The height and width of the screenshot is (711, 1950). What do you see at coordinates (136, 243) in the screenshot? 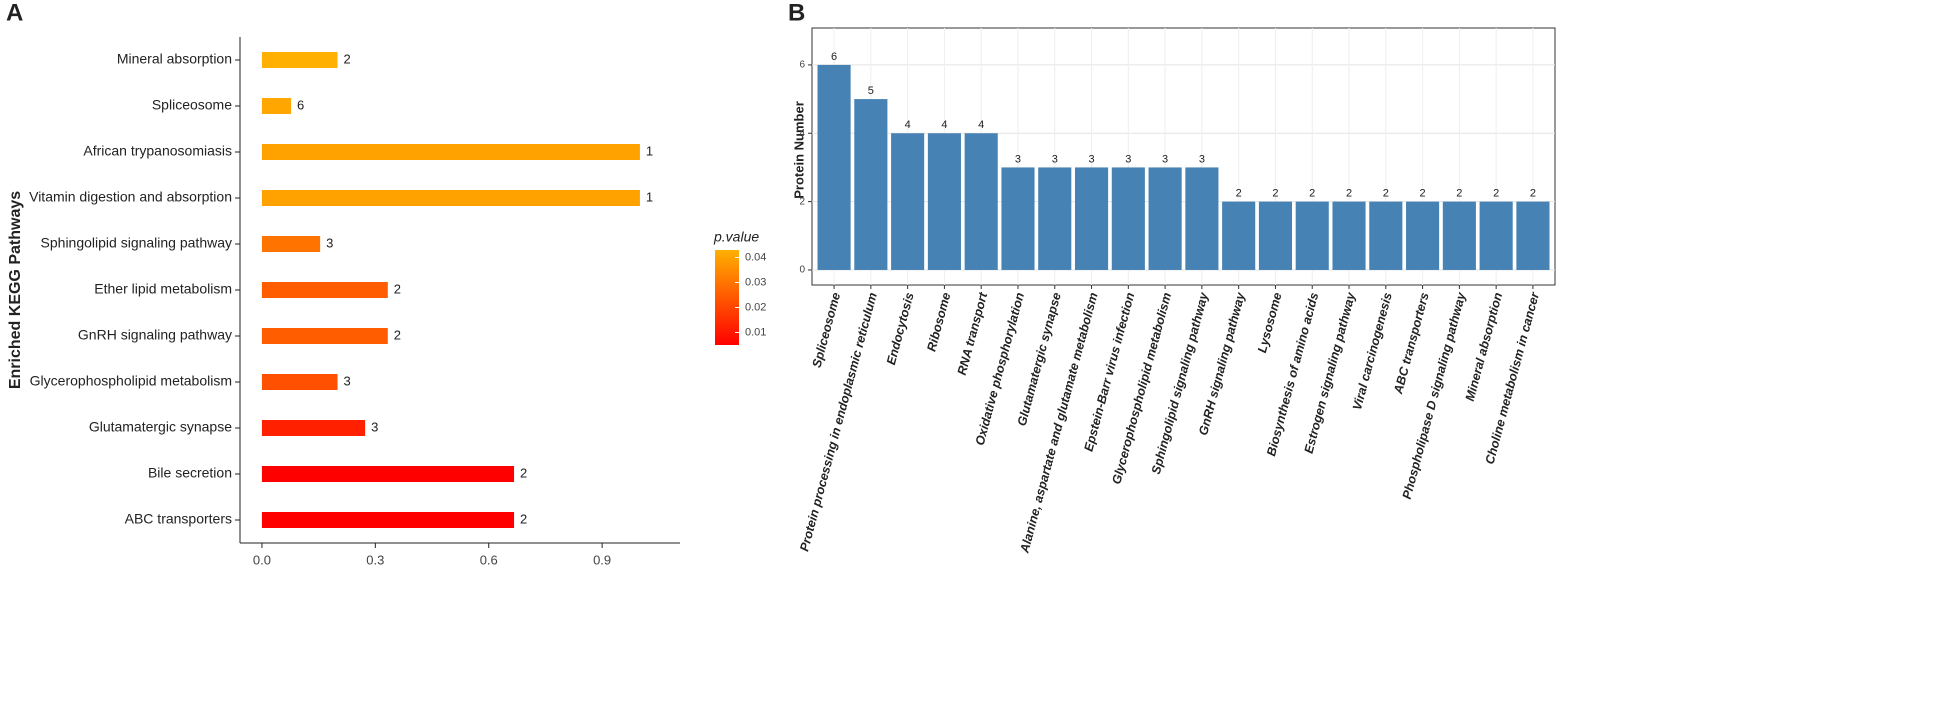
I see `y-tick-label: Sphingolipid signaling pathway` at bounding box center [136, 243].